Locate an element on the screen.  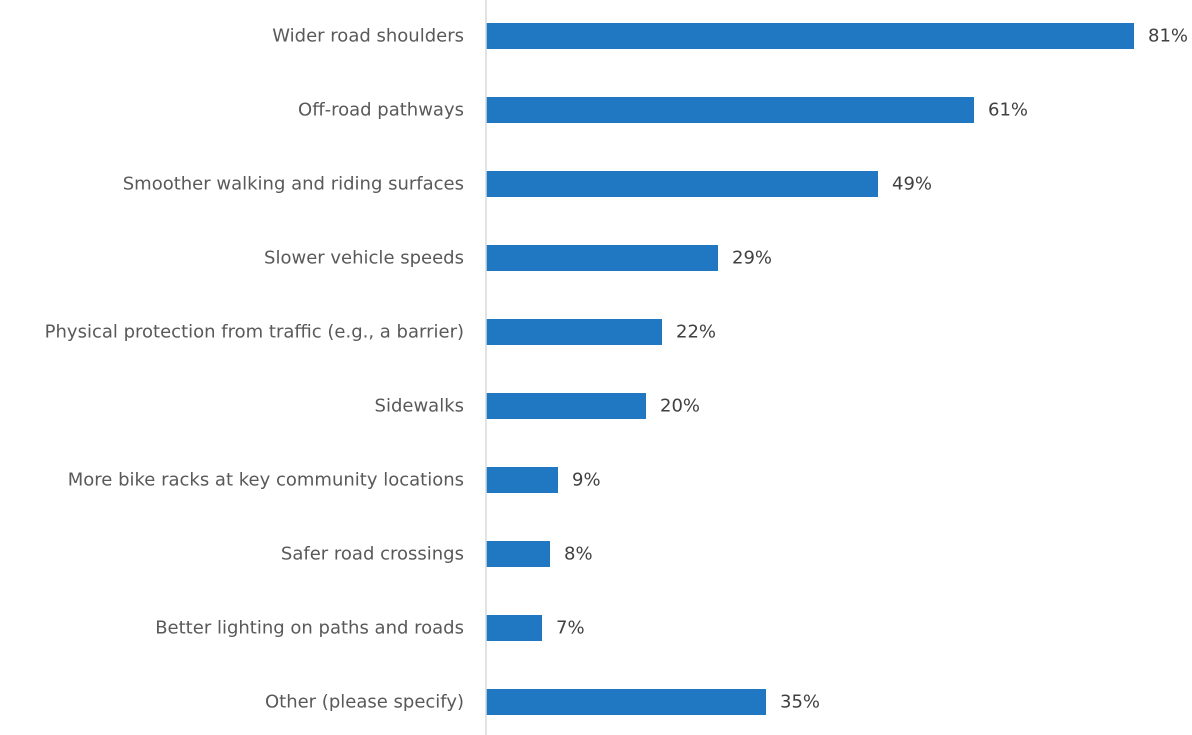
category-label-3: Slower vehicle speeds is located at coordinates (364, 258).